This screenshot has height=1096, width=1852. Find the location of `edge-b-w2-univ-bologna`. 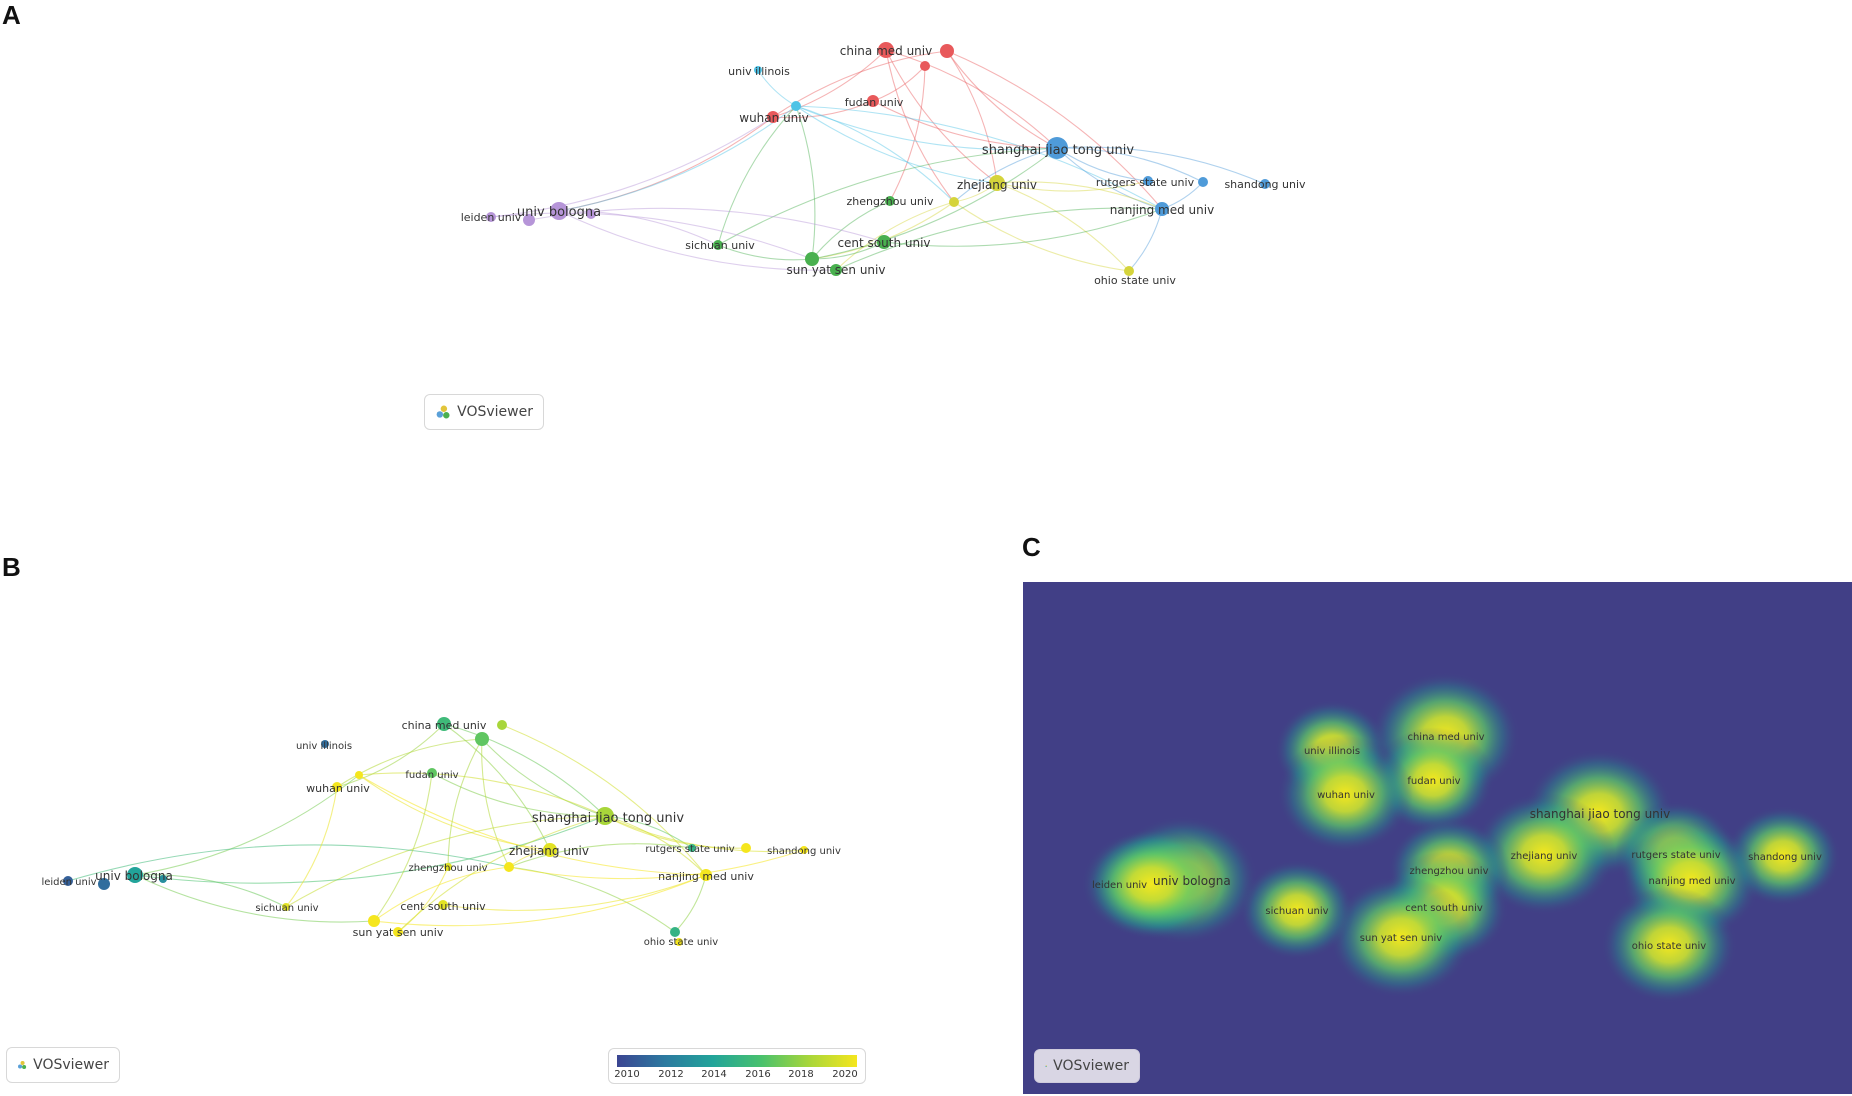

edge-b-w2-univ-bologna is located at coordinates (247, 825).